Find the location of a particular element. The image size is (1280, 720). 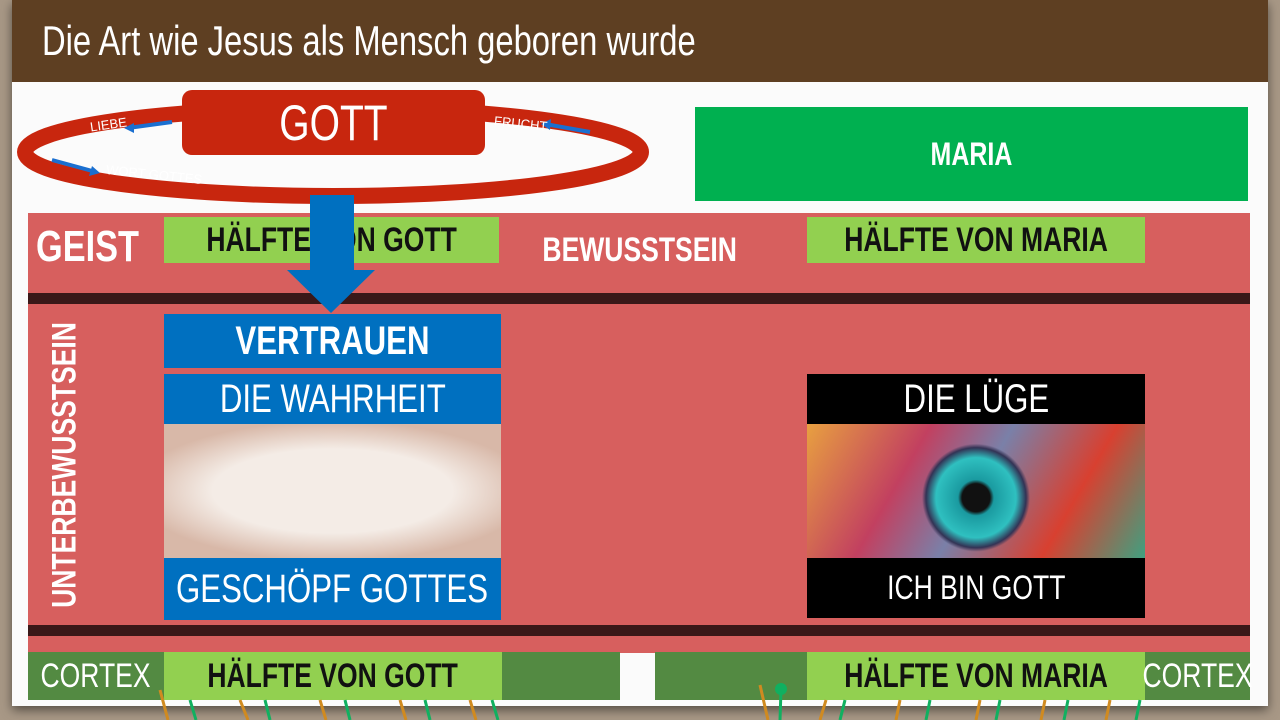

gott-label: GOTT is located at coordinates (333, 122).